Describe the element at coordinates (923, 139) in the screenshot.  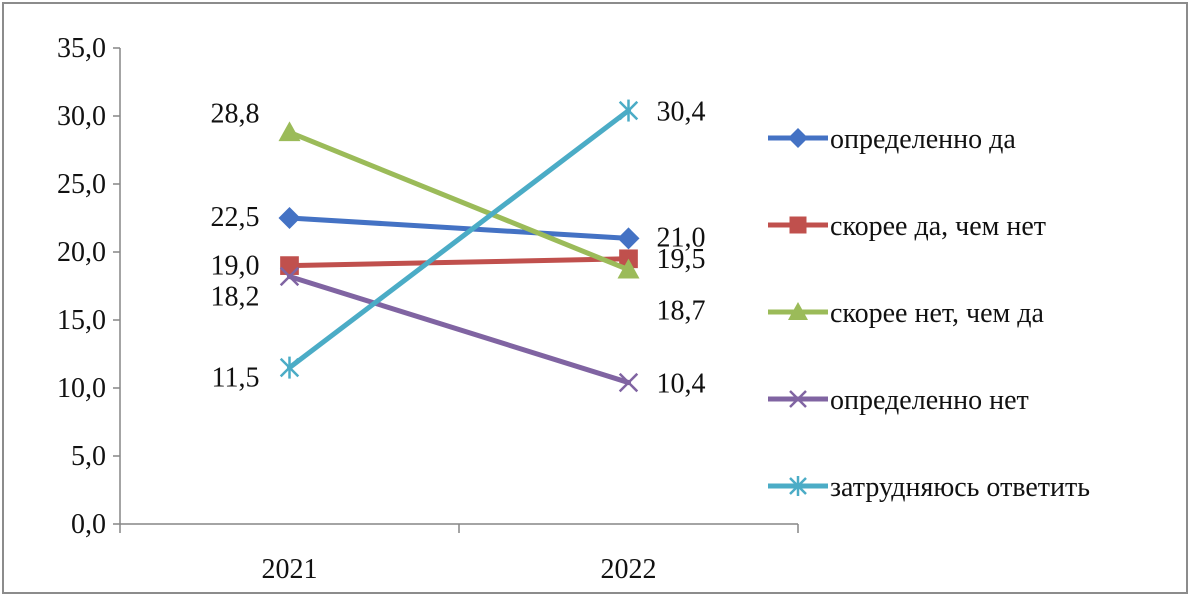
I see `legend-label: определенно да` at that location.